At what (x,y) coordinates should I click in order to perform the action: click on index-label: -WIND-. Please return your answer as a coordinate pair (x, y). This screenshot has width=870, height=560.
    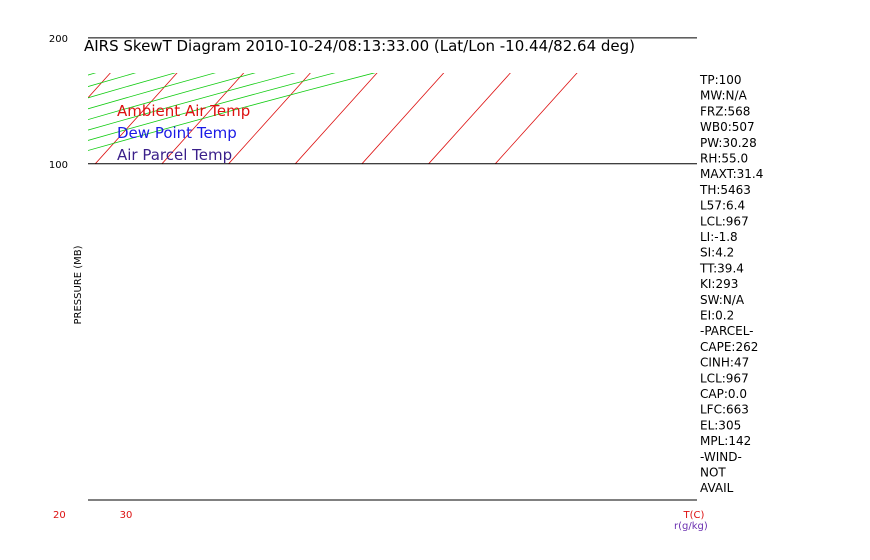
    Looking at the image, I should click on (721, 457).